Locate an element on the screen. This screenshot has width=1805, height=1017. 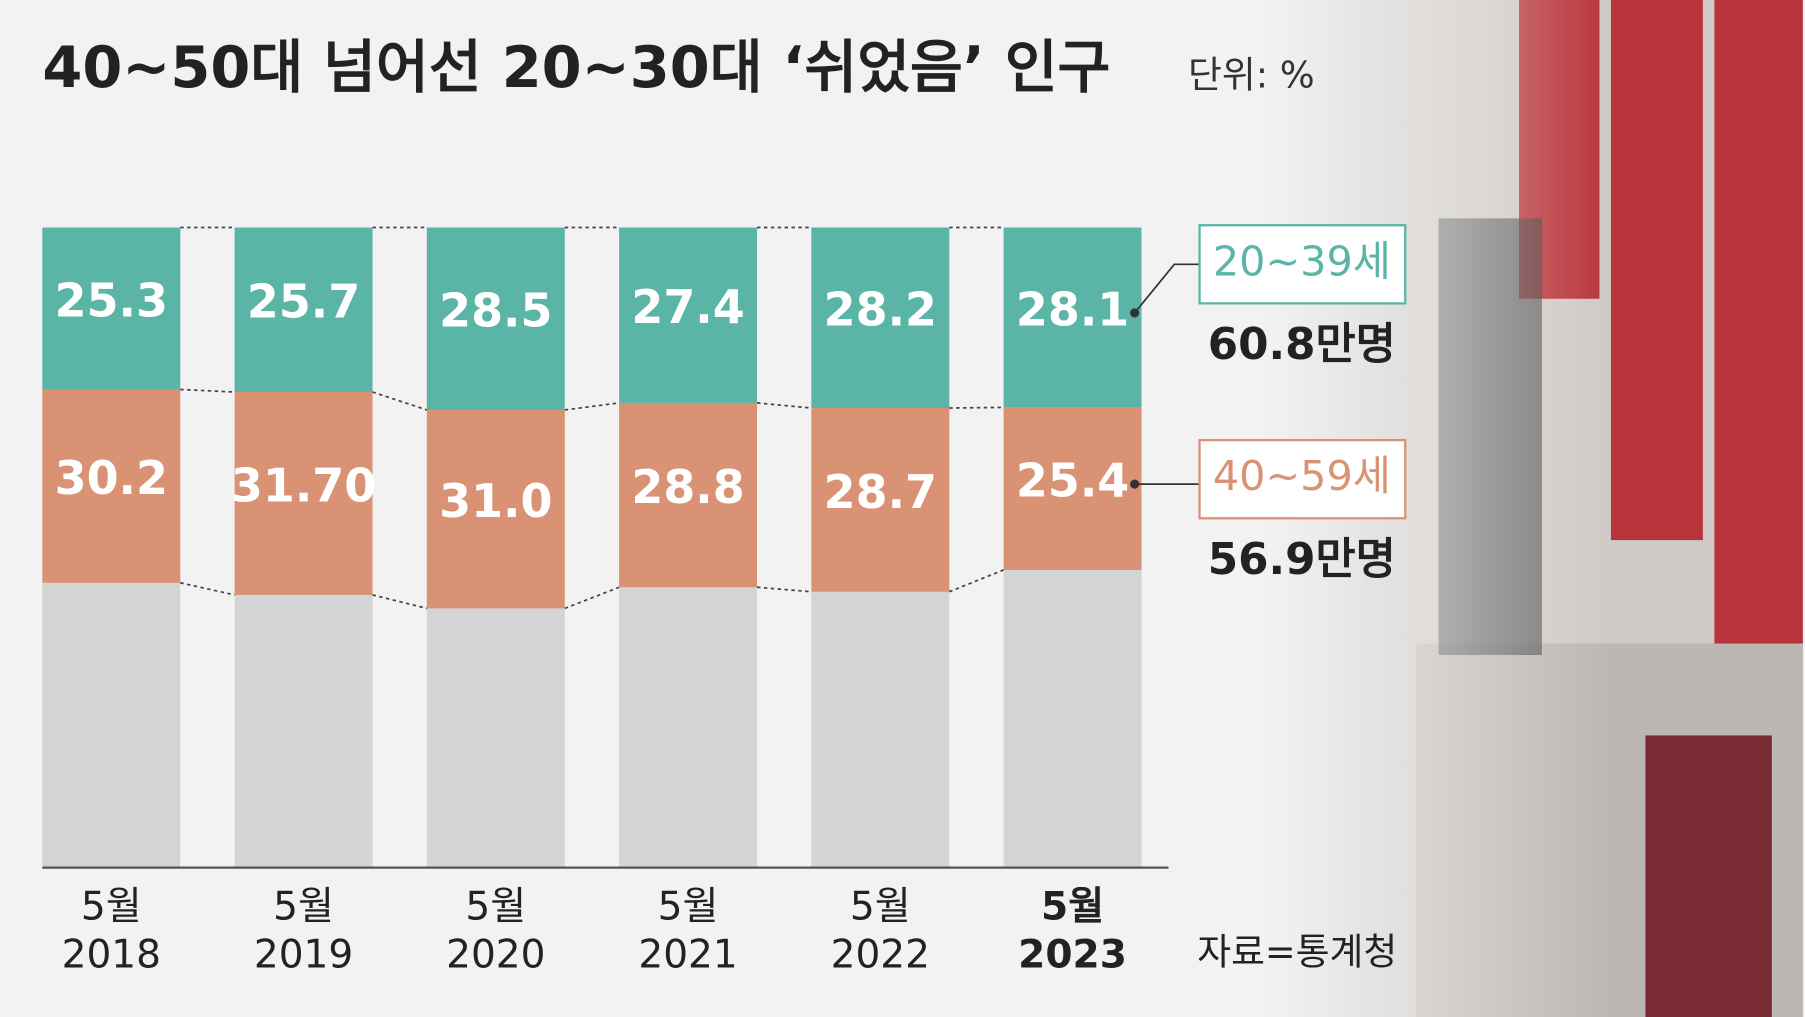
value-label: 31.0 is located at coordinates (495, 501).